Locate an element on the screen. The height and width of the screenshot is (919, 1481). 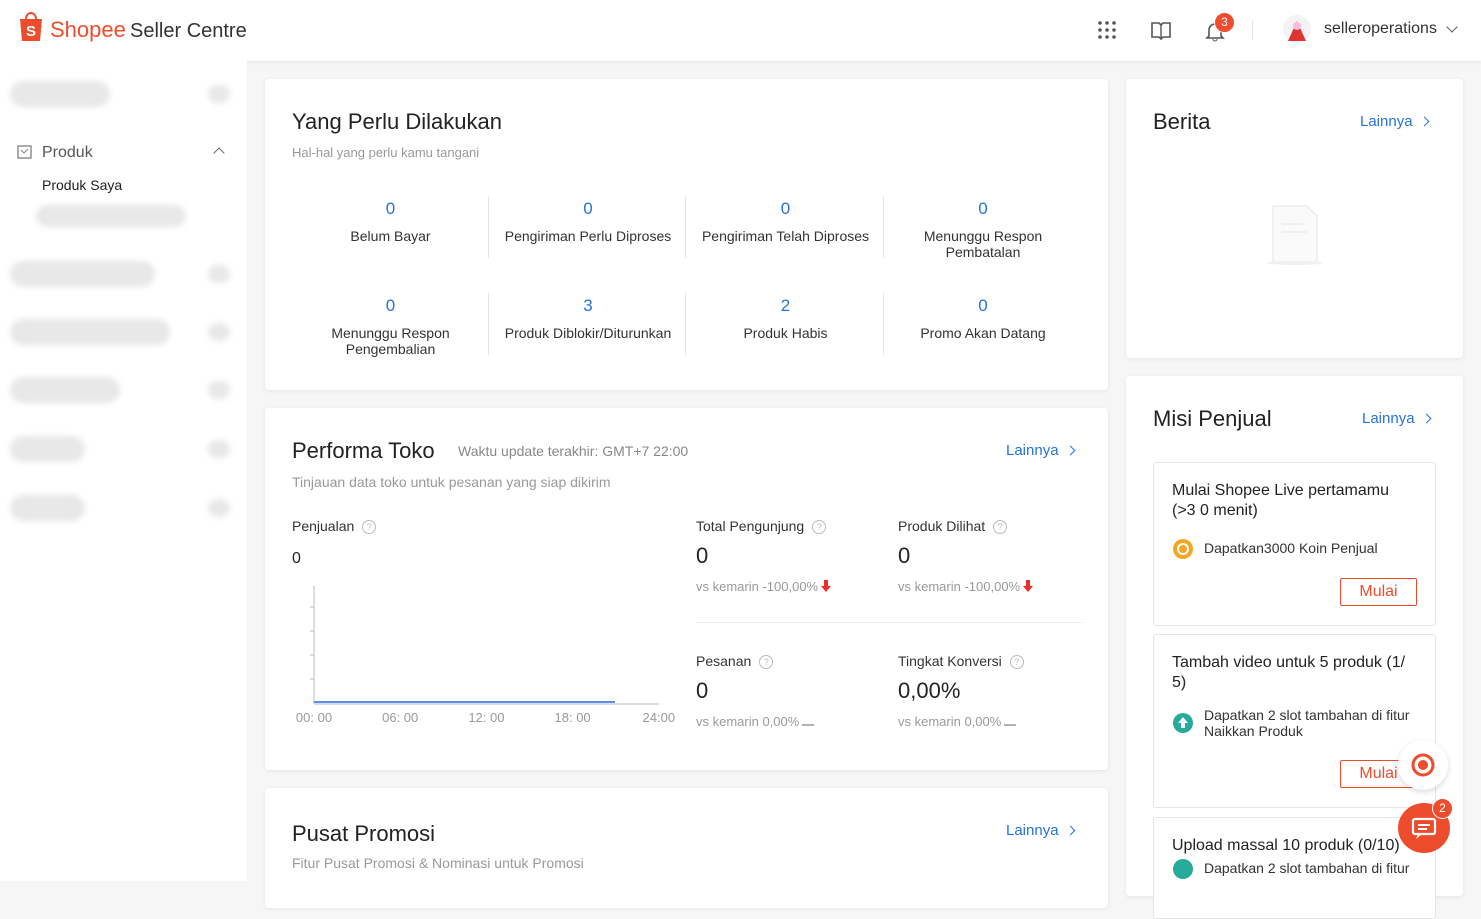
metric: Tingkat Konversi? 0,00% vs kemarin 0,00% is located at coordinates (995, 691).